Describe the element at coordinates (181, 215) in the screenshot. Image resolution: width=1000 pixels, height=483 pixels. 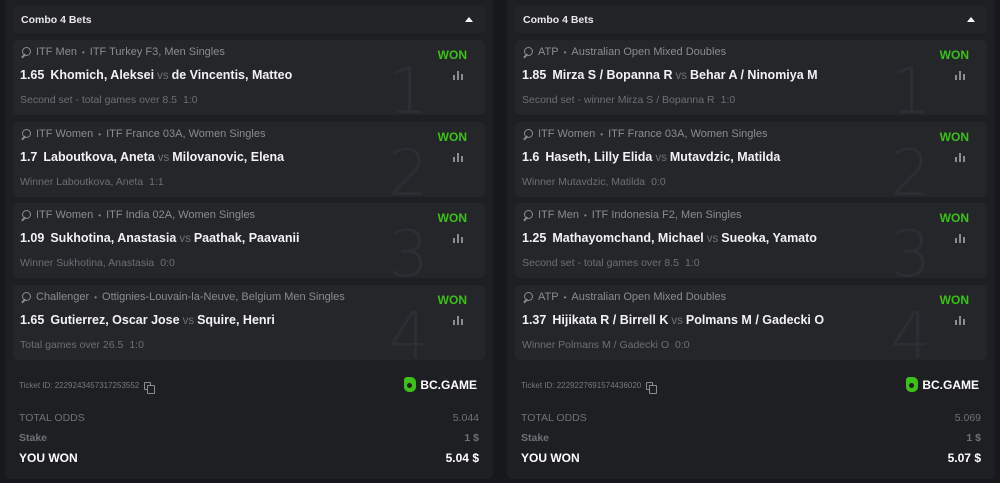
I see `tournament-name: ITF India 02A, Women Singles` at that location.